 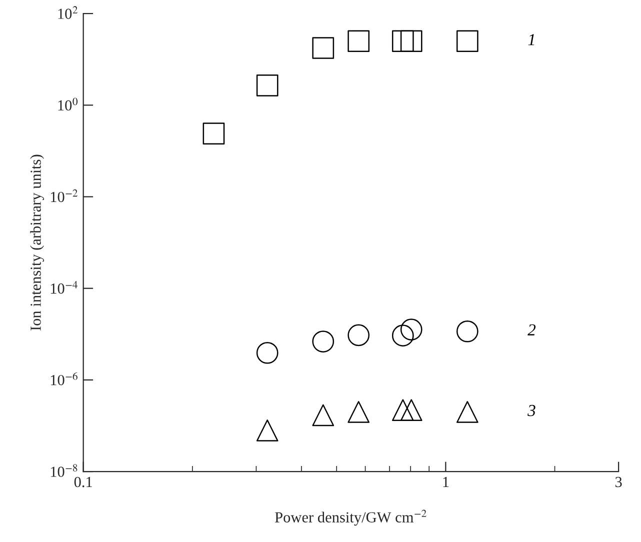 What do you see at coordinates (83, 482) in the screenshot?
I see `x-tick-label: 0.1` at bounding box center [83, 482].